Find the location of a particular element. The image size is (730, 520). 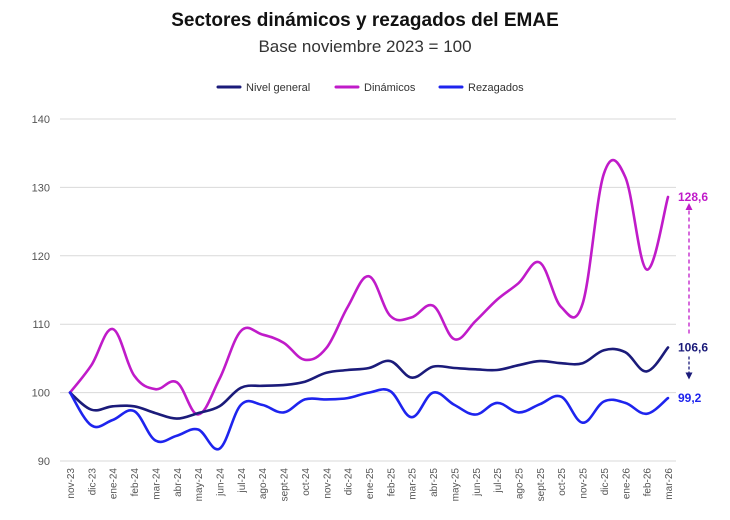

legend-label: Nivel general is located at coordinates (278, 88).